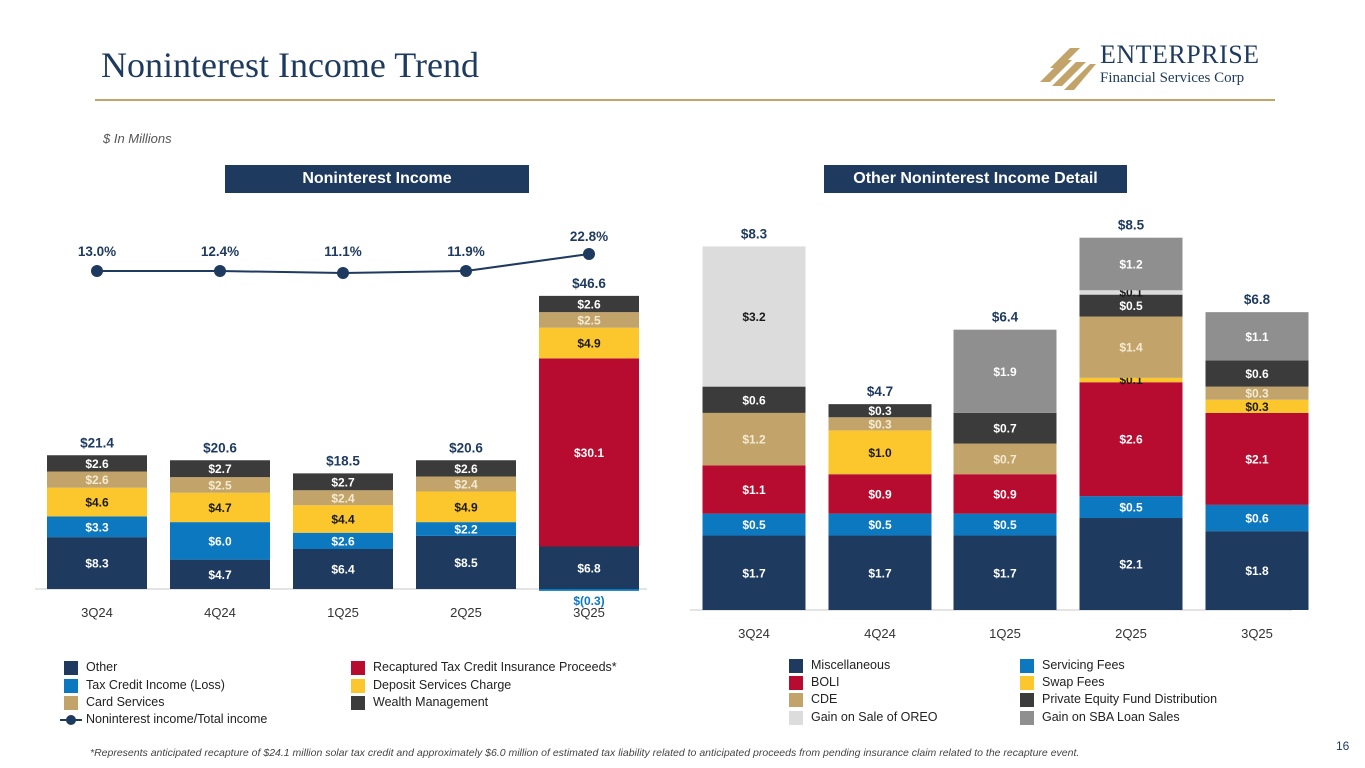  I want to click on noninterest-bar-2q25-deposit-services-charge, so click(466, 507).